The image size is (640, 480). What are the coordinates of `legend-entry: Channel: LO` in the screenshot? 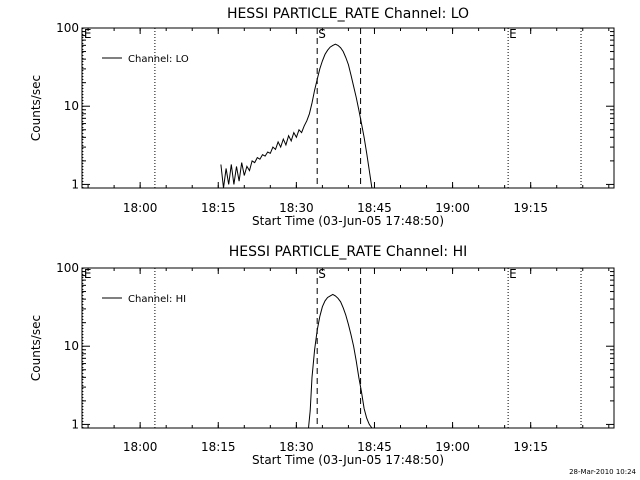 It's located at (158, 59).